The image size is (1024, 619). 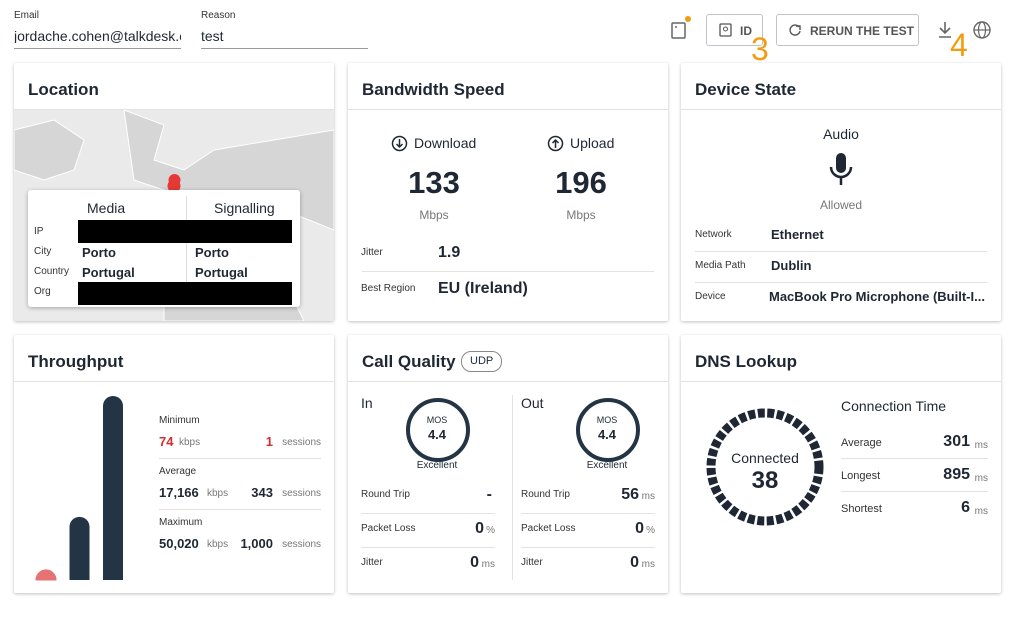 What do you see at coordinates (681, 28) in the screenshot?
I see `report-icon` at bounding box center [681, 28].